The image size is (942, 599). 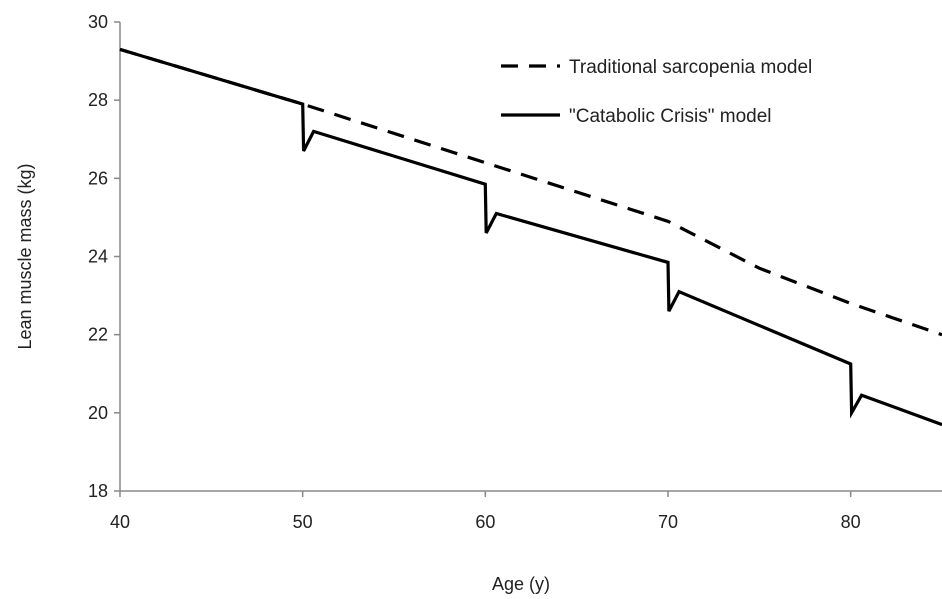 I want to click on y-tick-label: 28, so click(x=98, y=100).